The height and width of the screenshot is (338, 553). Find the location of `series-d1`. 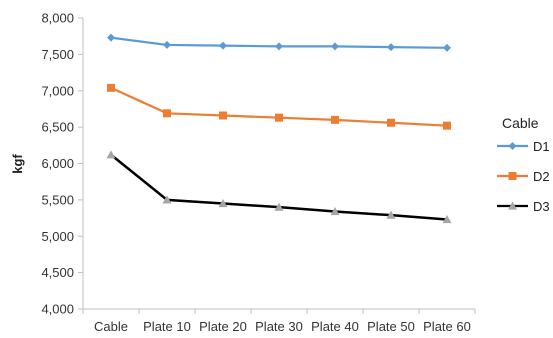

series-d1 is located at coordinates (279, 42).